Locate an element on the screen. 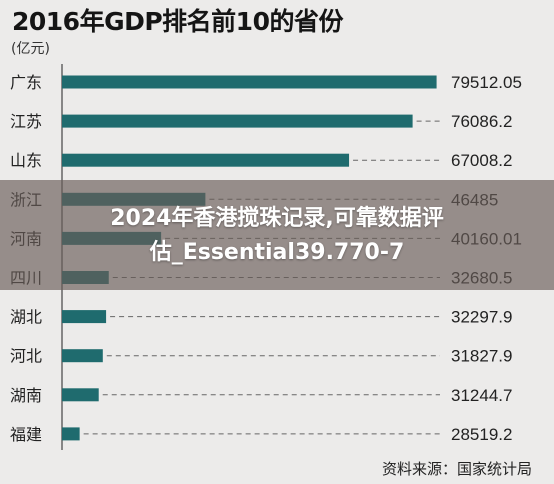 The height and width of the screenshot is (484, 554). data-label: 76086.2 is located at coordinates (481, 121).